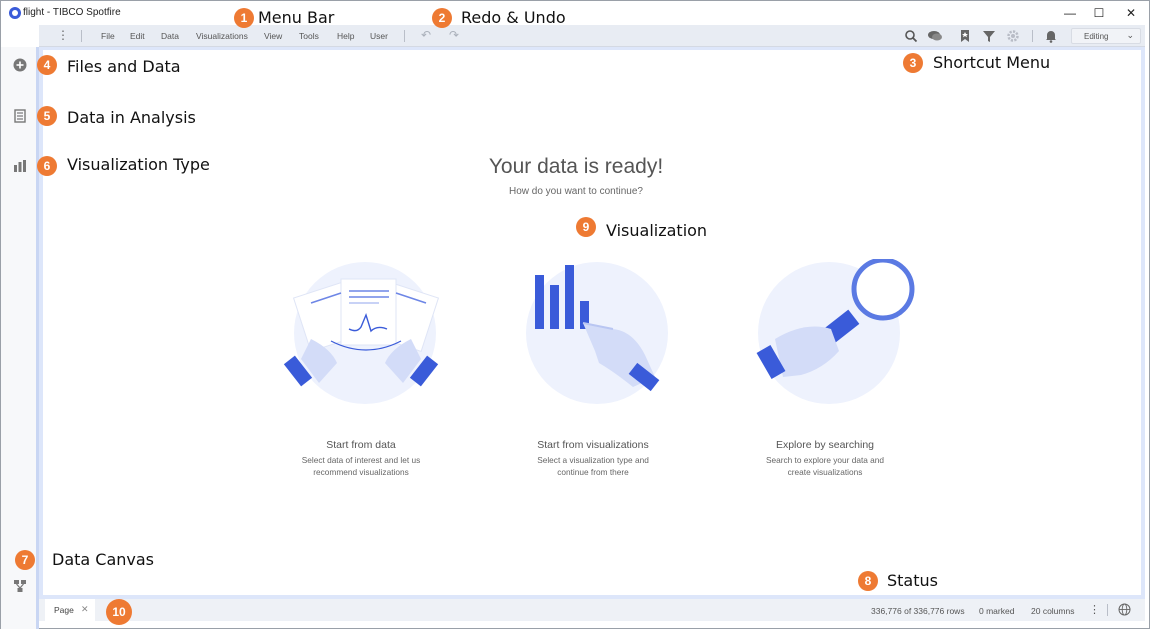  I want to click on annotation-label: Data in Analysis, so click(131, 117).